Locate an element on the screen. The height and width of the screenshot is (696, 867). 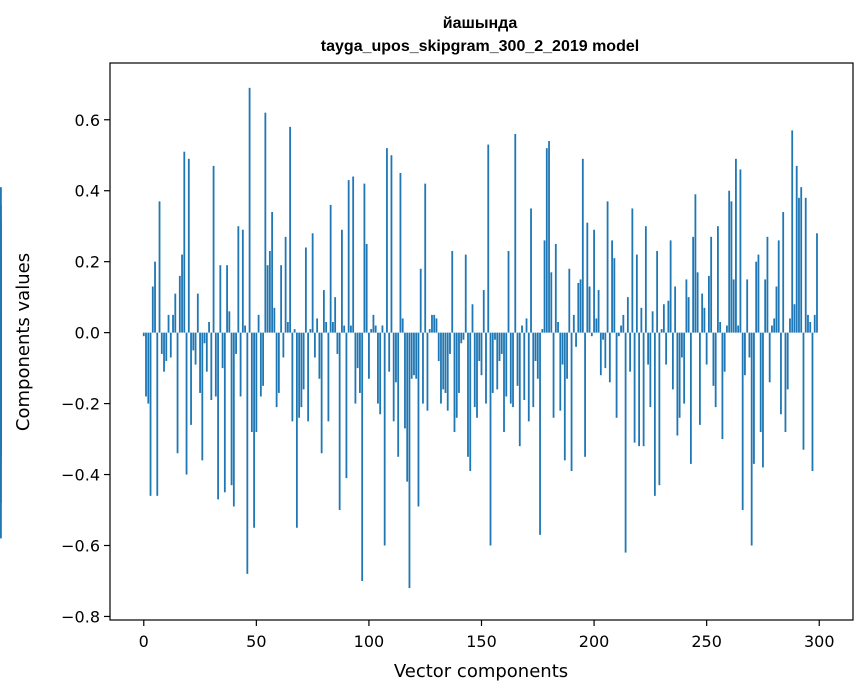
x-tick-label: 50 is located at coordinates (256, 641).